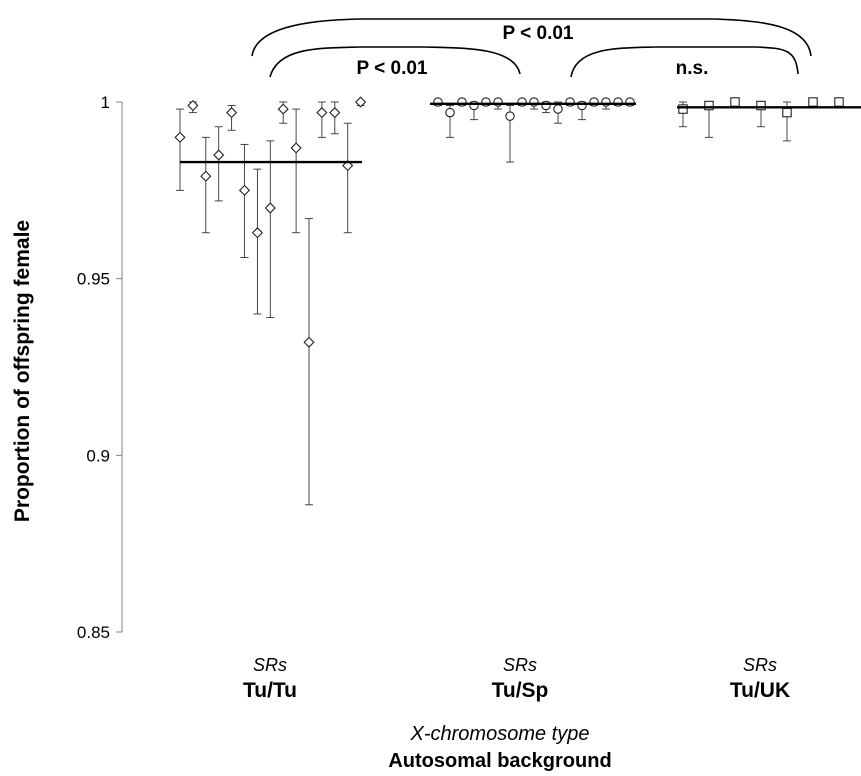 Image resolution: width=861 pixels, height=776 pixels. I want to click on x-axis-title-line2: Autosomal background, so click(499, 761).